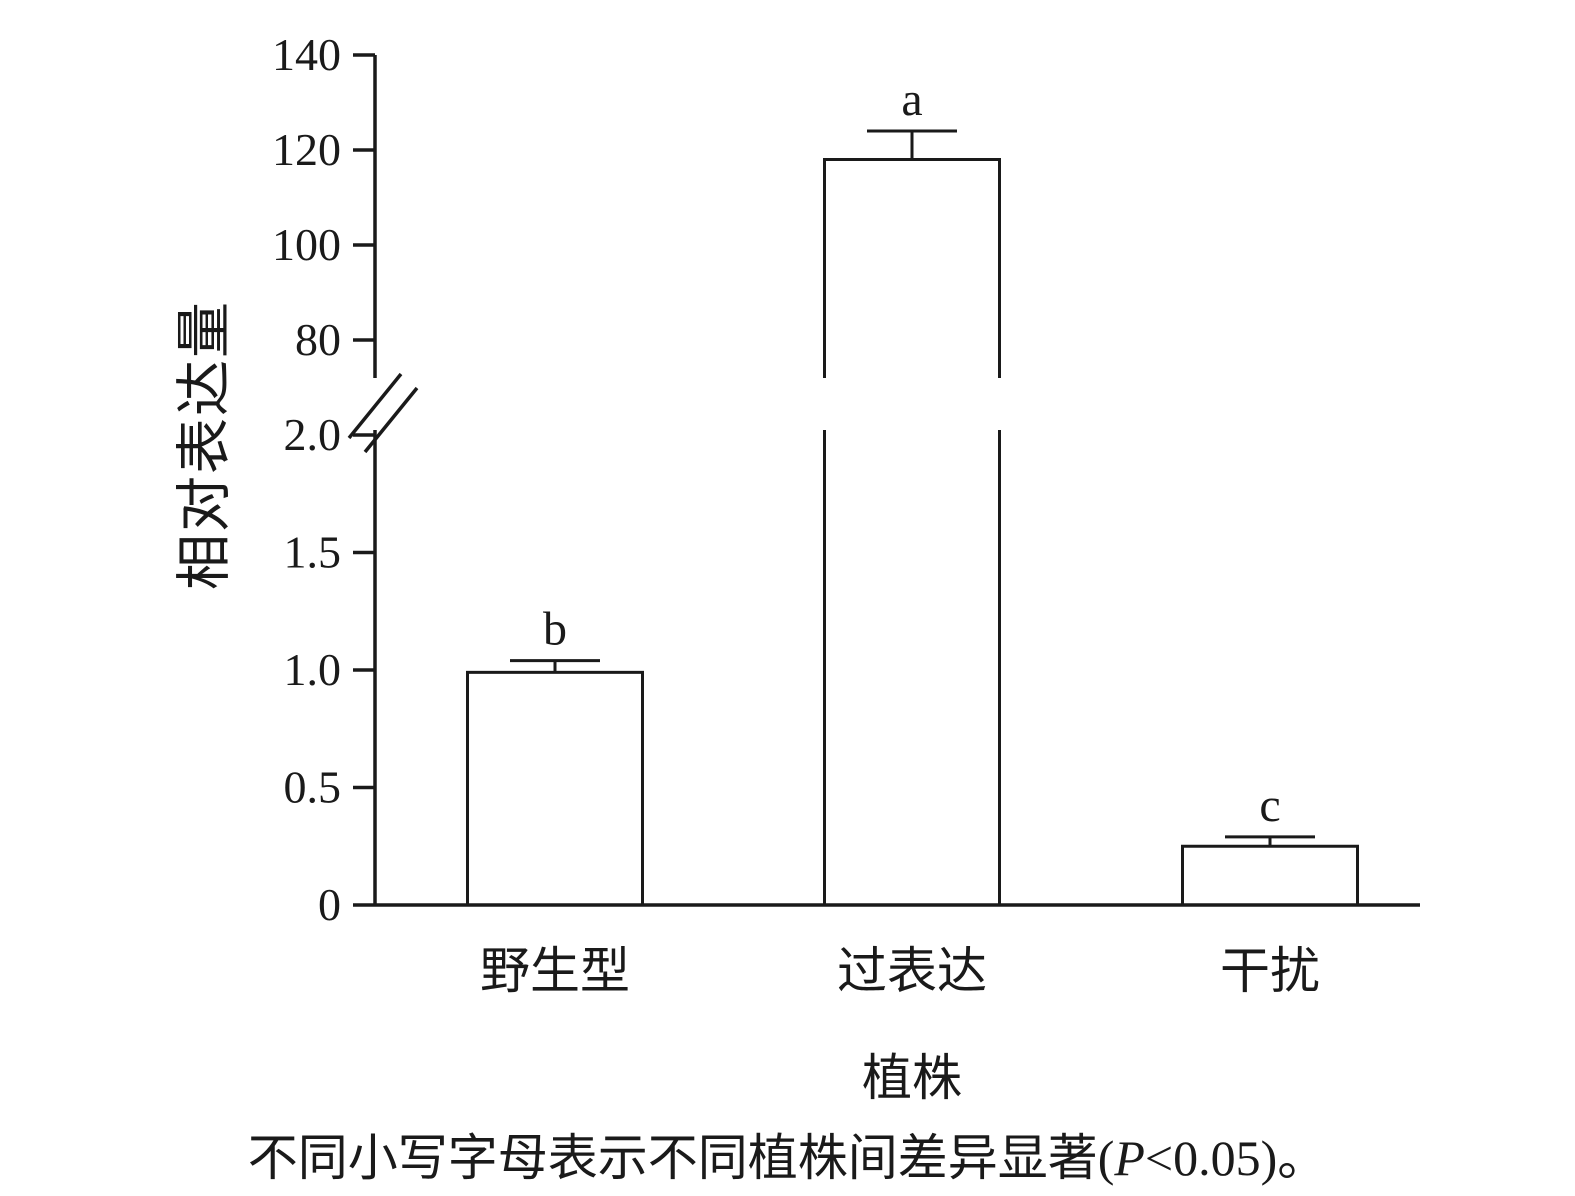 This screenshot has width=1575, height=1196. Describe the element at coordinates (205, 445) in the screenshot. I see `y-axis-title: 相对表达量` at that location.